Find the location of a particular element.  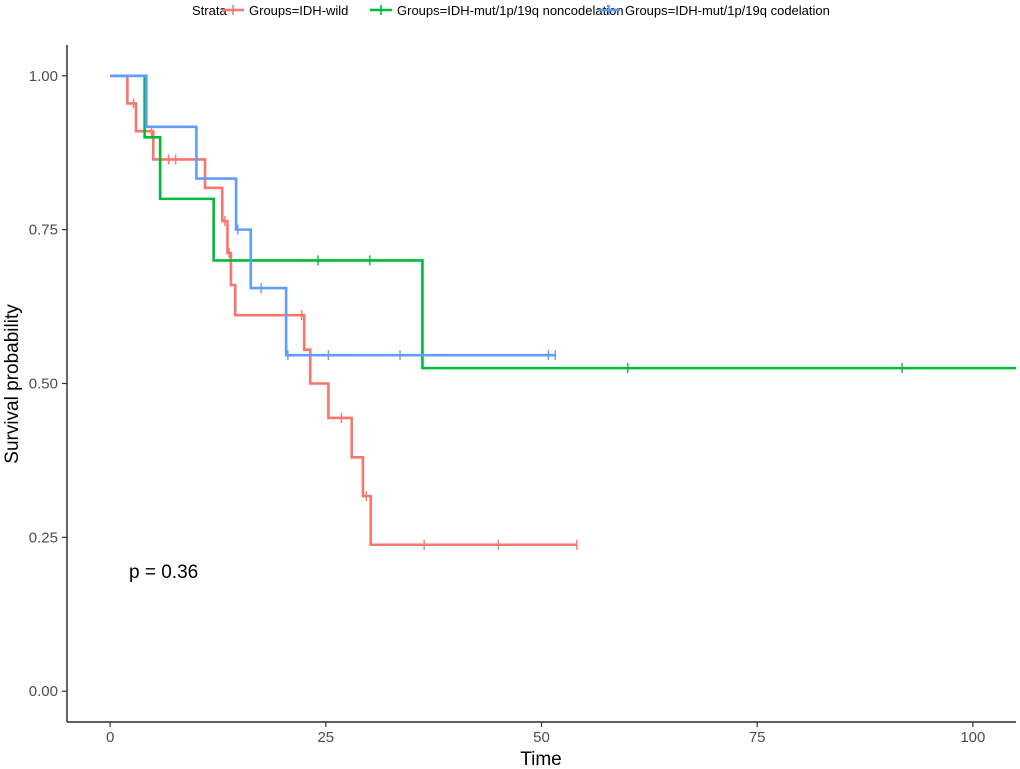

y-tick-label: 0.50 is located at coordinates (43, 384).